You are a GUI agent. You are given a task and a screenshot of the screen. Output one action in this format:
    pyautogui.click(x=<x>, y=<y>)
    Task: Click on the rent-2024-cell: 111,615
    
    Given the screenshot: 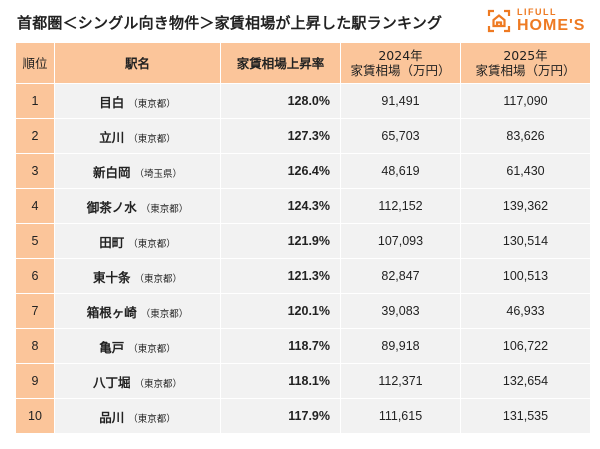 What is the action you would take?
    pyautogui.click(x=400, y=416)
    